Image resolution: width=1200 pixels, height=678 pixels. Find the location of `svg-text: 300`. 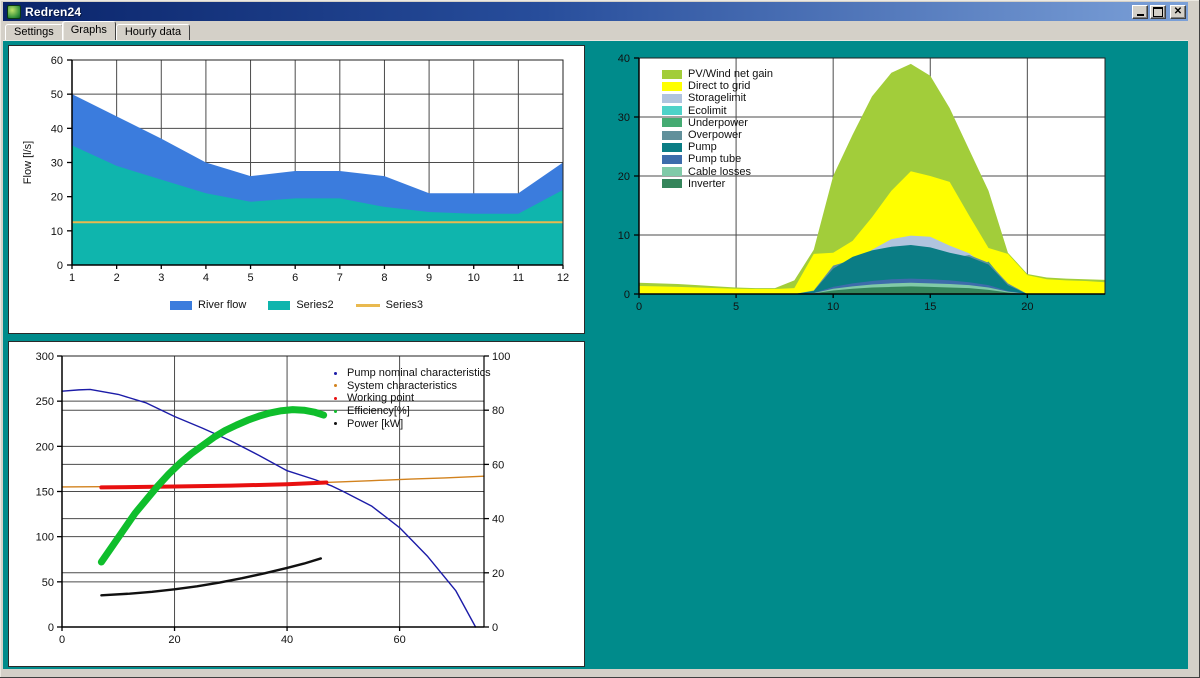

svg-text: 300 is located at coordinates (45, 357).